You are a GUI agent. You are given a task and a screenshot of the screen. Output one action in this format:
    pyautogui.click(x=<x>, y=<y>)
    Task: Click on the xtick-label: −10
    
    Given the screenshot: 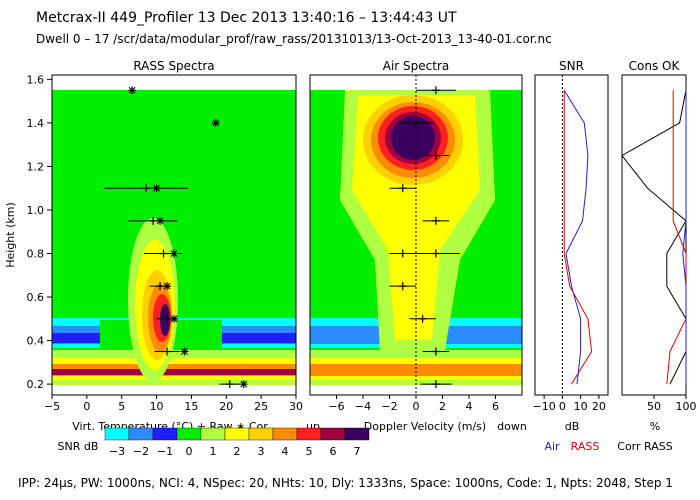 What is the action you would take?
    pyautogui.click(x=544, y=406)
    